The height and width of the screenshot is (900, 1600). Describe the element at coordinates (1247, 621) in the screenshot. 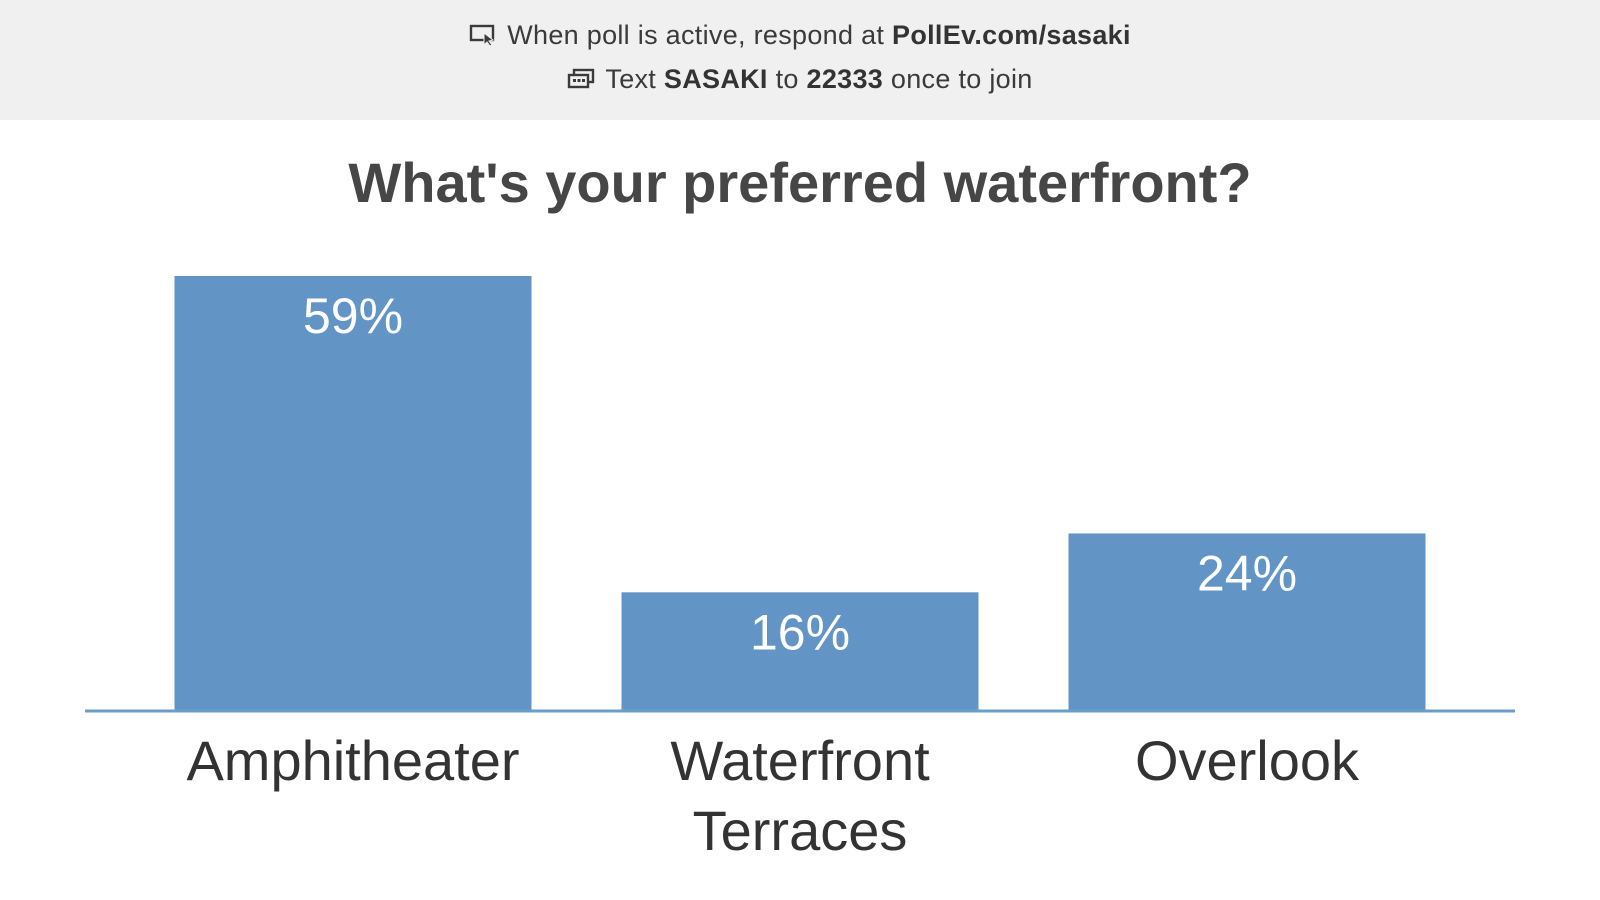

I see `bar-overlook` at that location.